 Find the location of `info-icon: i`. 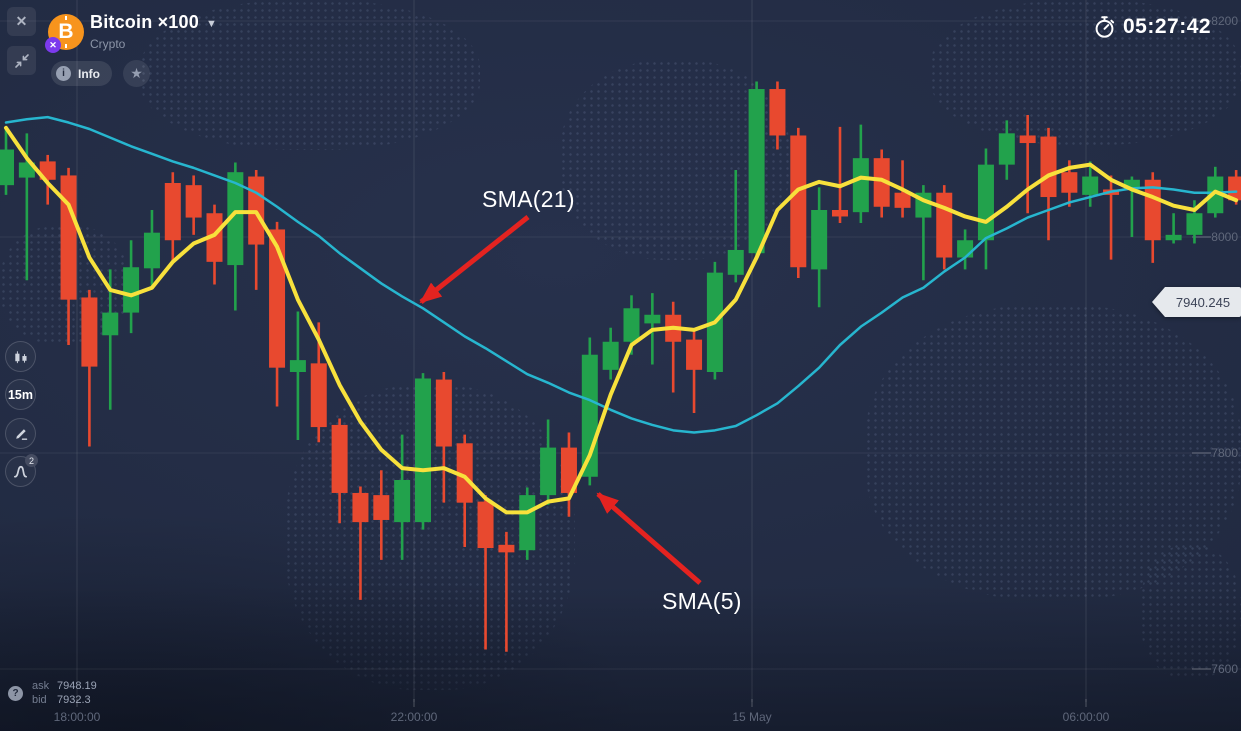

info-icon: i is located at coordinates (63, 73).